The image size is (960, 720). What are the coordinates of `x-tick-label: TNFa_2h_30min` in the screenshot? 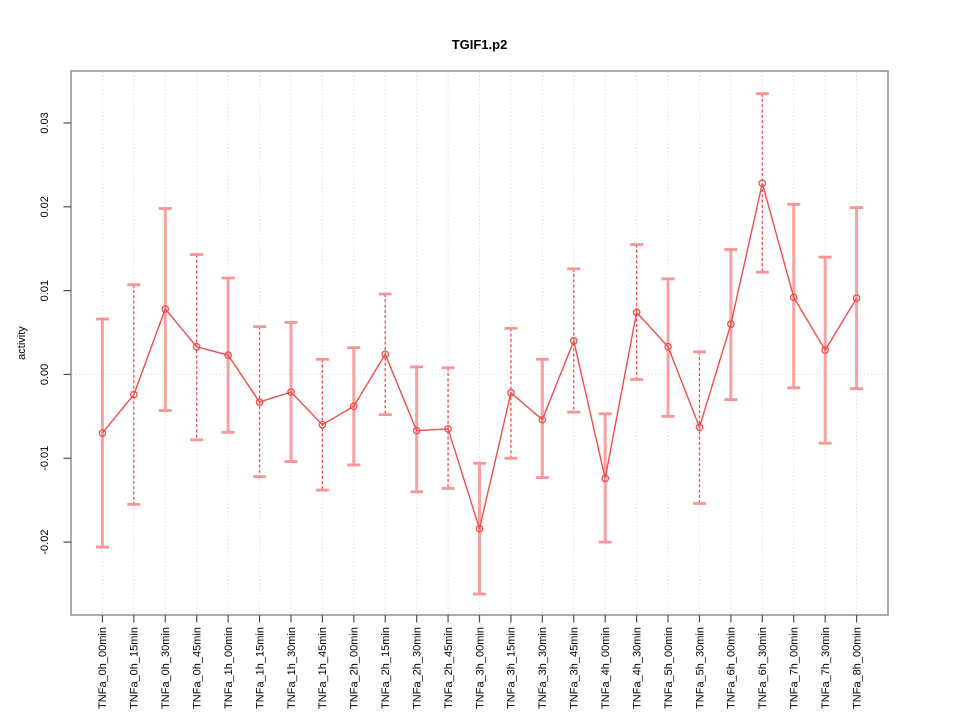 It's located at (417, 668).